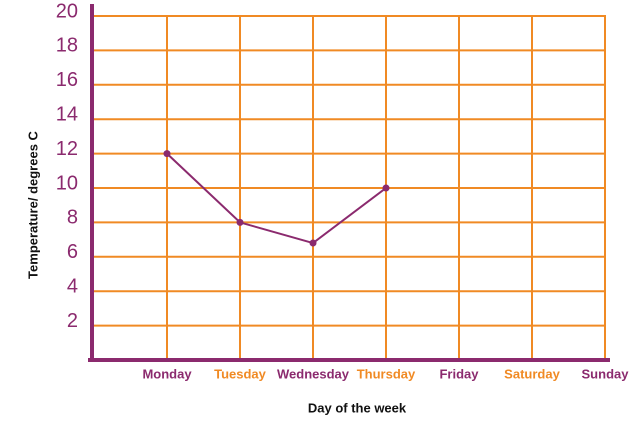  Describe the element at coordinates (32, 204) in the screenshot. I see `y-axis-label: Temperature/ degrees C` at that location.